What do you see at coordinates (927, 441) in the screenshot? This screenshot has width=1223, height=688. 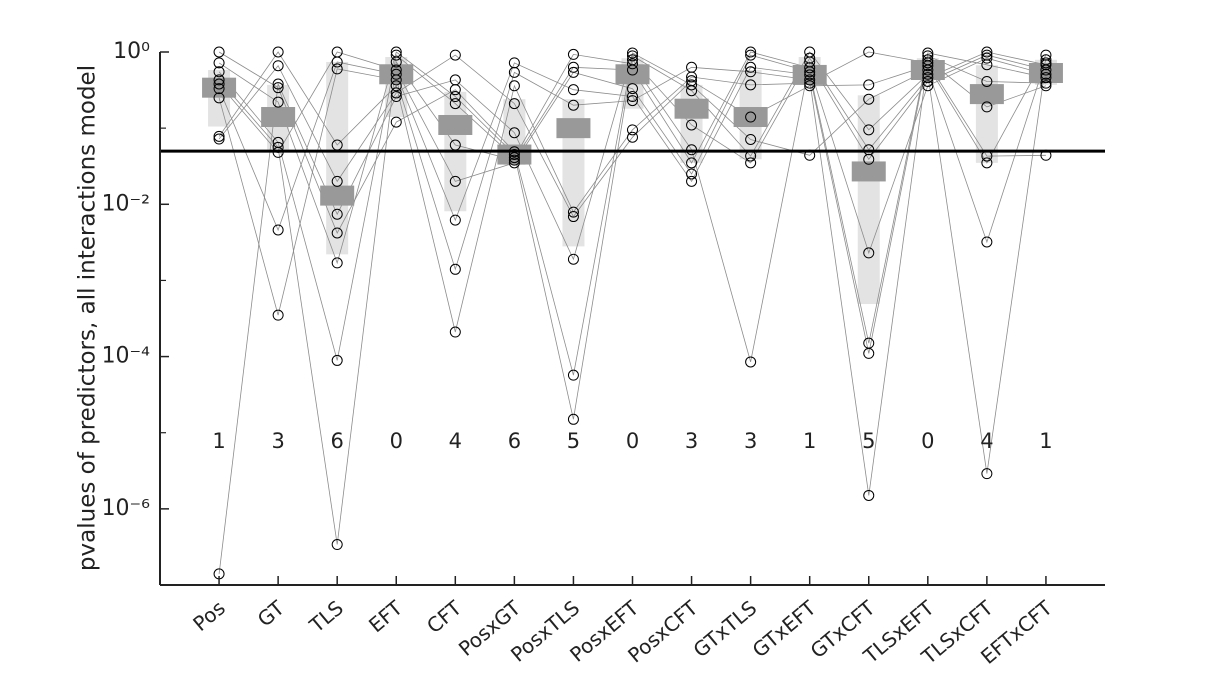 I see `count-label: 0` at bounding box center [927, 441].